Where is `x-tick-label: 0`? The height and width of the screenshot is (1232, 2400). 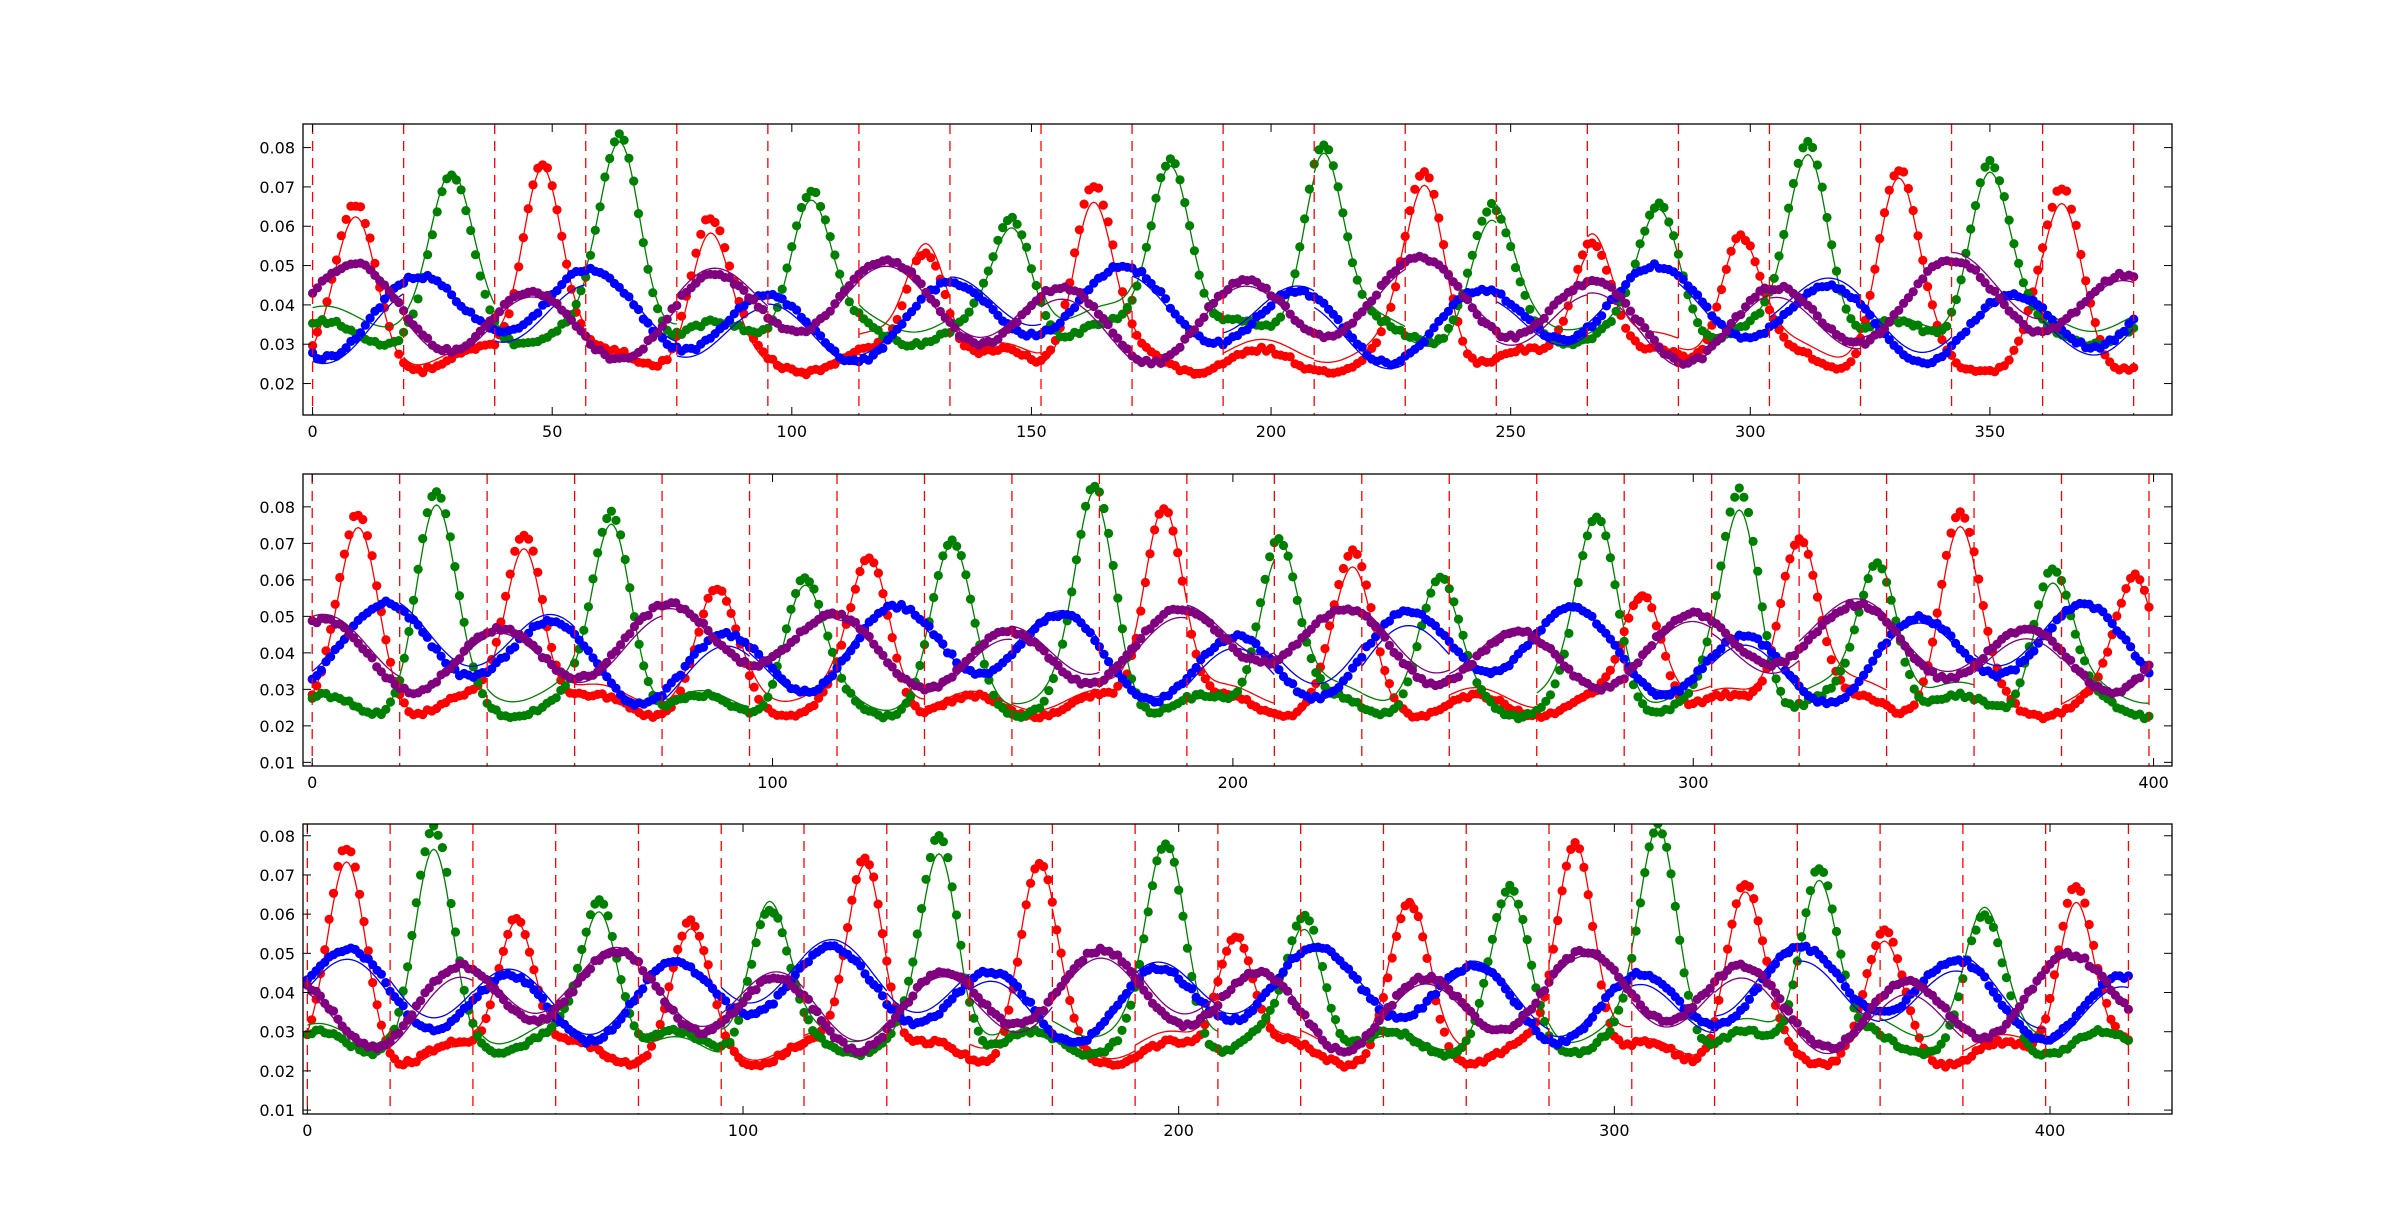
x-tick-label: 0 is located at coordinates (312, 431).